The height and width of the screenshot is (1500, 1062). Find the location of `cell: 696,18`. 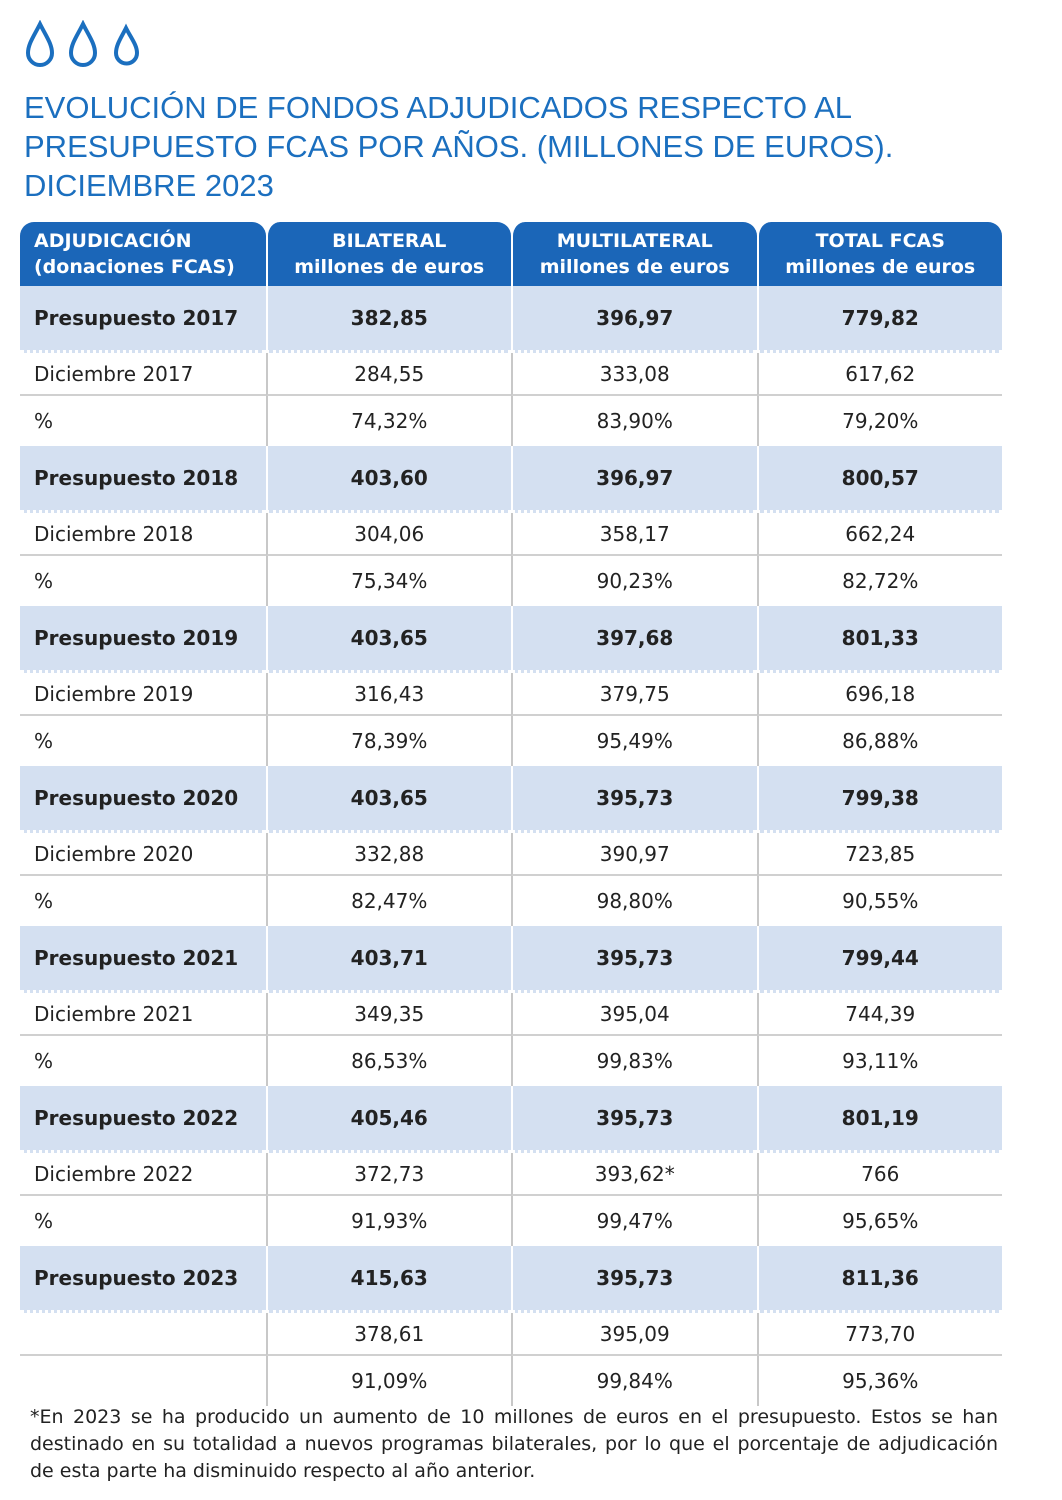

cell: 696,18 is located at coordinates (879, 694).